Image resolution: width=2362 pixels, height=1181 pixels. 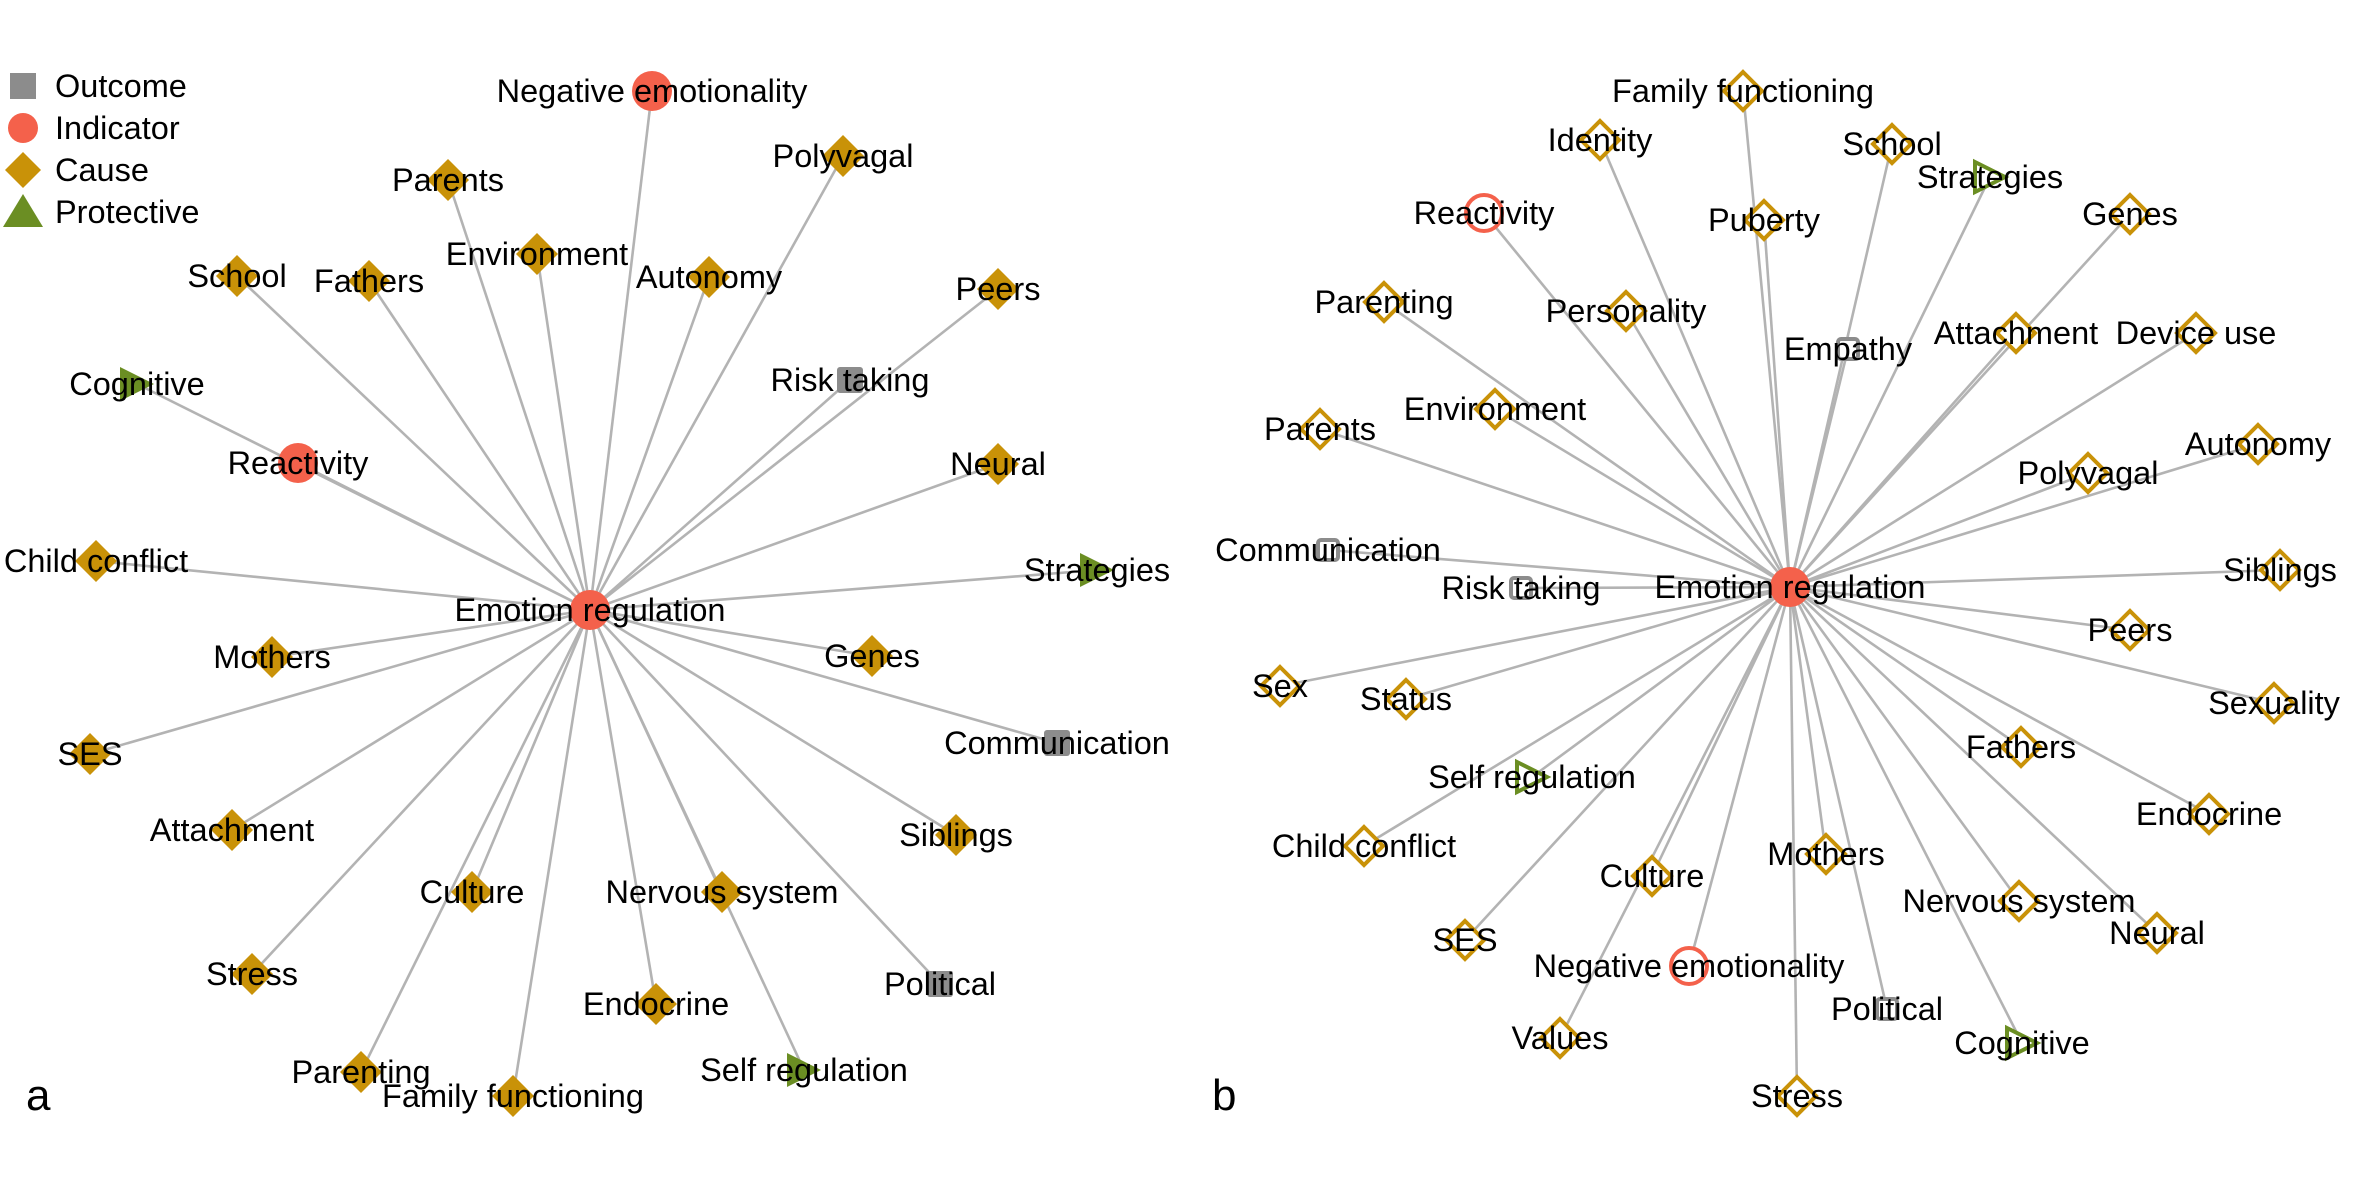 I want to click on node-label-political: Political, so click(x=1887, y=1009).